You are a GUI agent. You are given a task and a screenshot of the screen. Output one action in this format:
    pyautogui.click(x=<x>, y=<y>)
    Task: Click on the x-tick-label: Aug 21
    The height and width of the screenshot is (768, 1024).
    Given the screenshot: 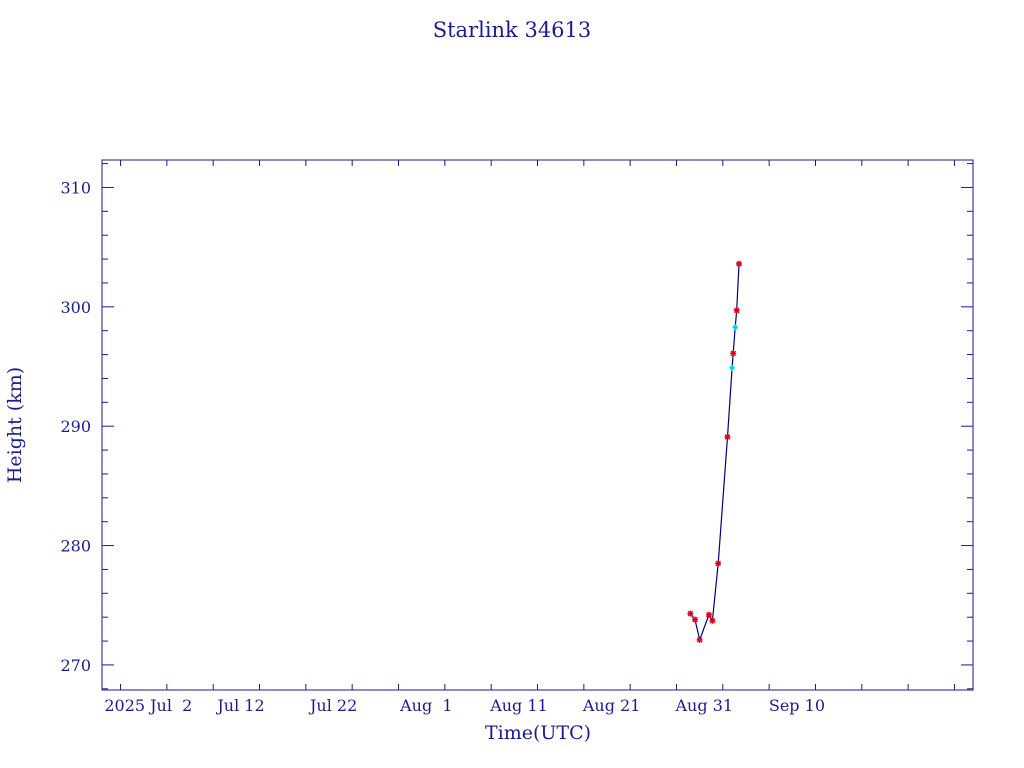 What is the action you would take?
    pyautogui.click(x=611, y=705)
    